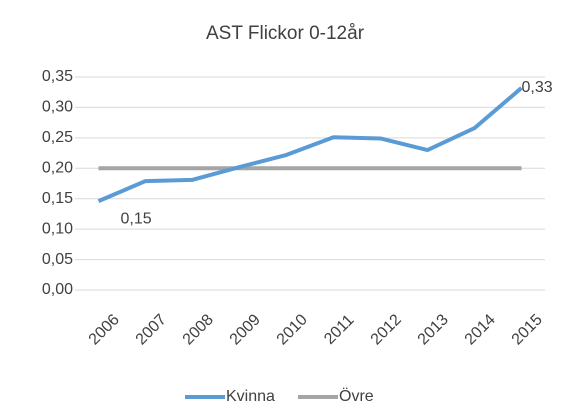 The height and width of the screenshot is (407, 570). I want to click on x-tick-label: 2015, so click(527, 329).